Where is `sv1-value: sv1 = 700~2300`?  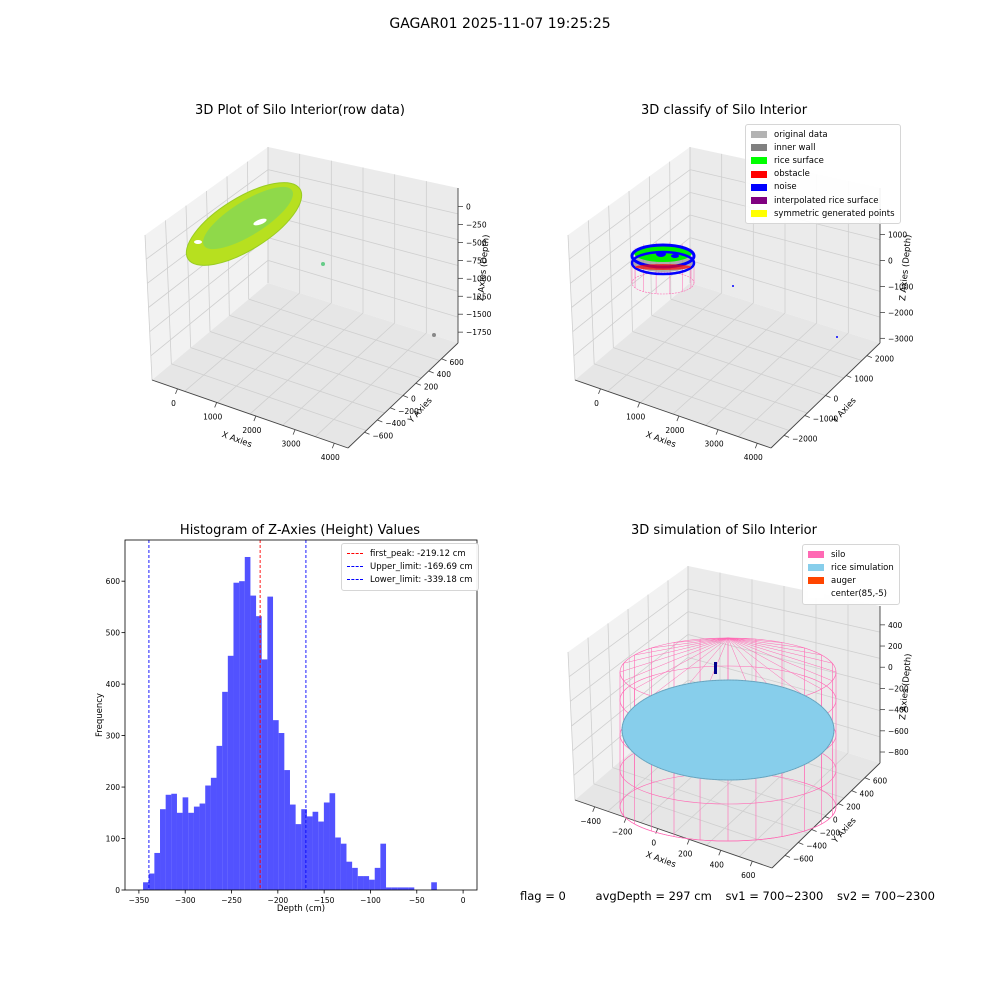
sv1-value: sv1 = 700~2300 is located at coordinates (774, 896).